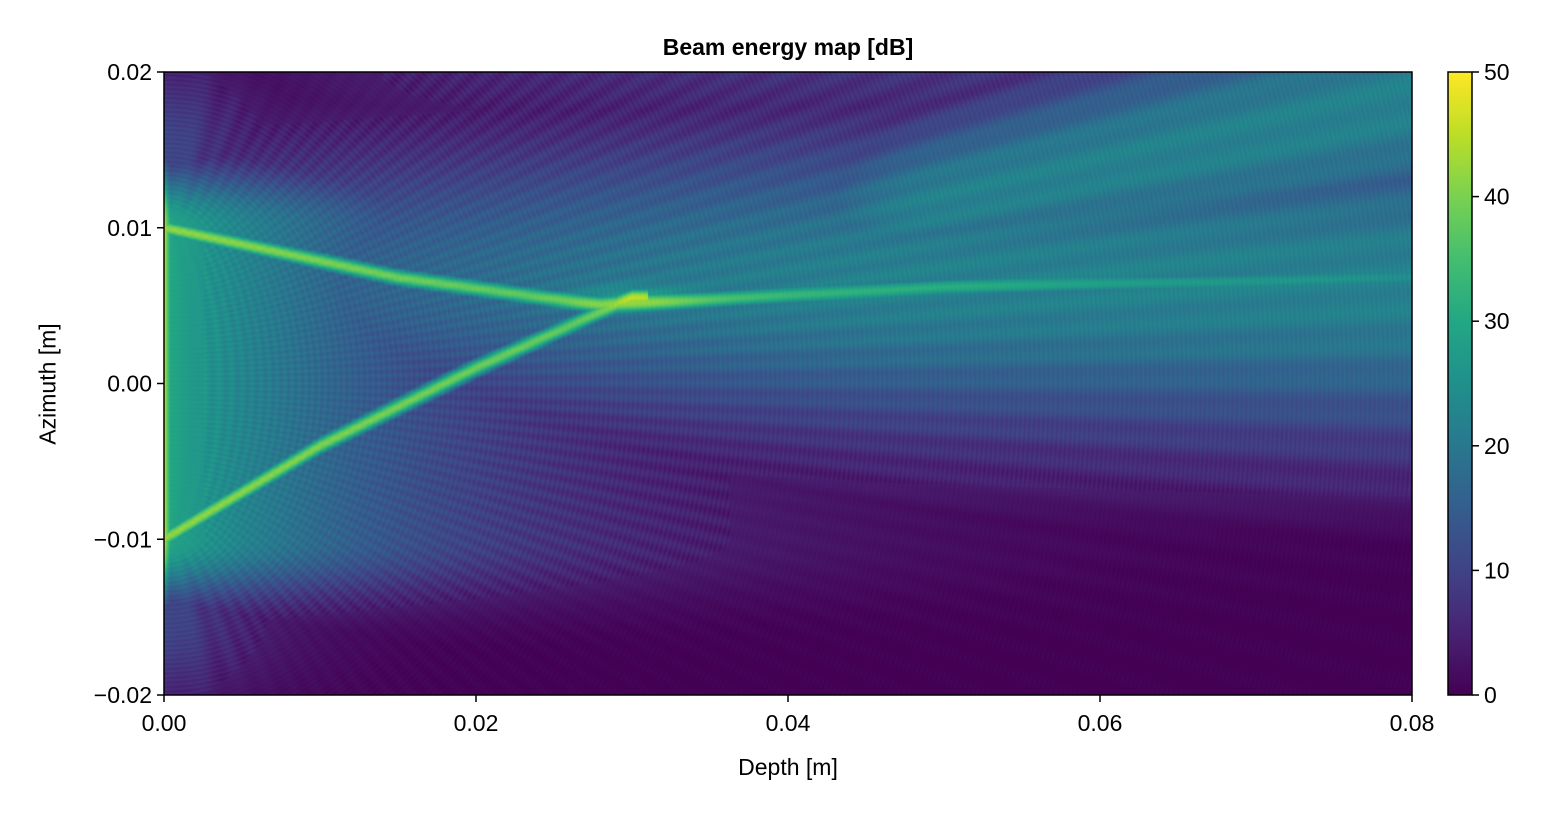  What do you see at coordinates (788, 723) in the screenshot?
I see `x-tick-label: 0.04` at bounding box center [788, 723].